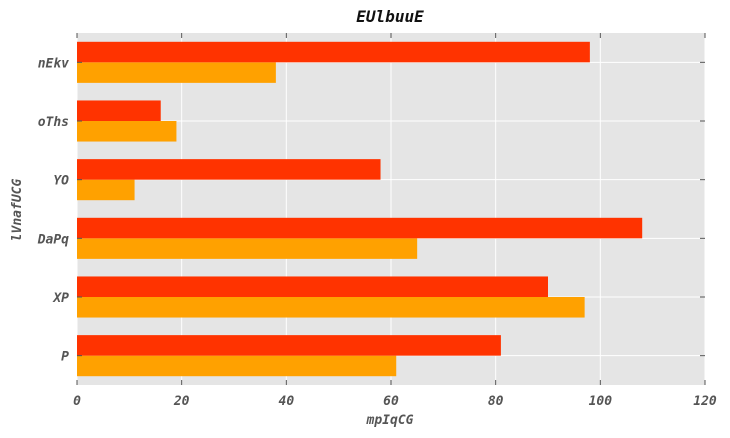 Image resolution: width=730 pixels, height=438 pixels. Describe the element at coordinates (53, 239) in the screenshot. I see `y-tick-label: DaPq` at that location.